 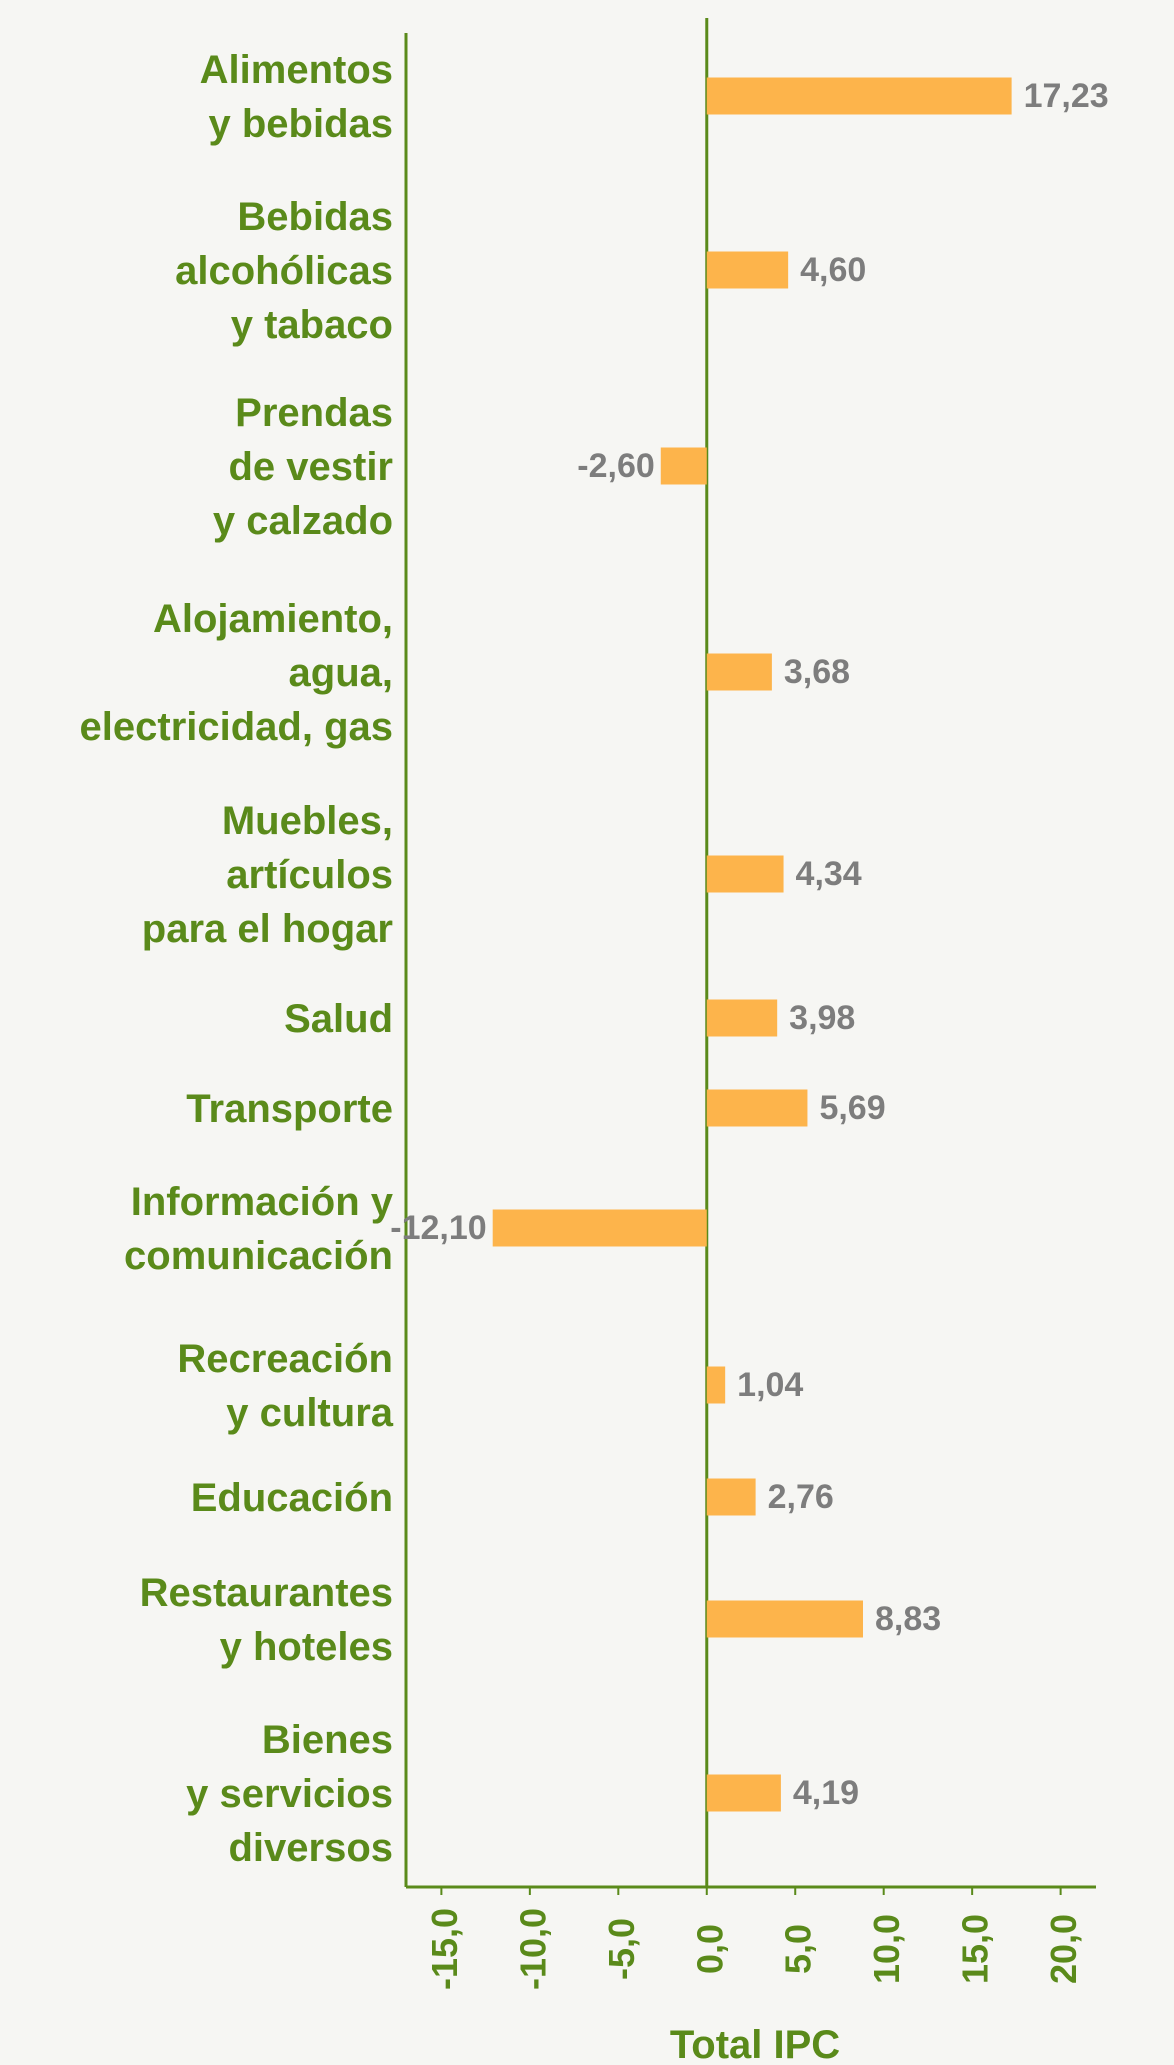 What do you see at coordinates (314, 413) in the screenshot?
I see `category-label-line: Prendas` at bounding box center [314, 413].